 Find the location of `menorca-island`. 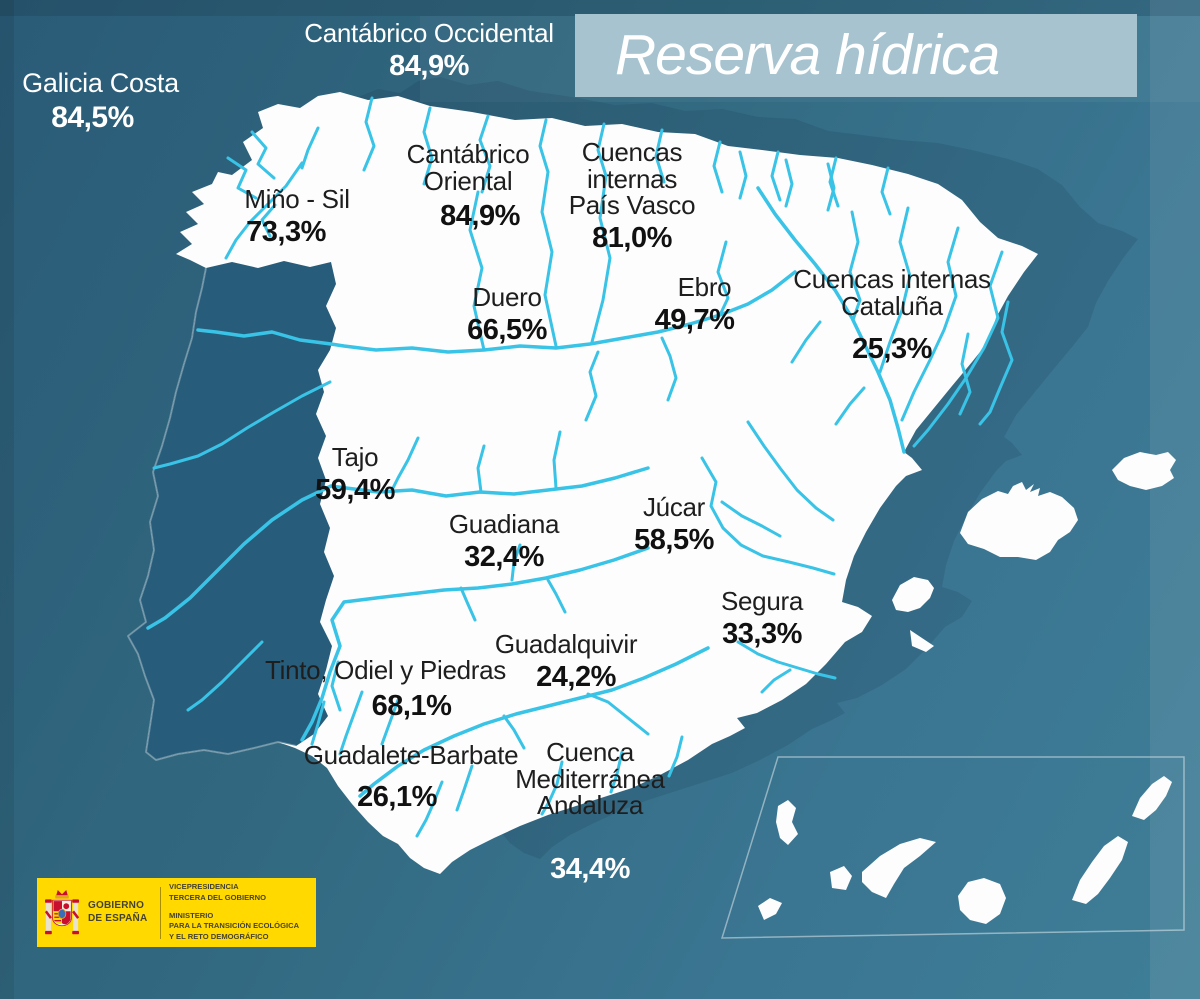

menorca-island is located at coordinates (1144, 471).